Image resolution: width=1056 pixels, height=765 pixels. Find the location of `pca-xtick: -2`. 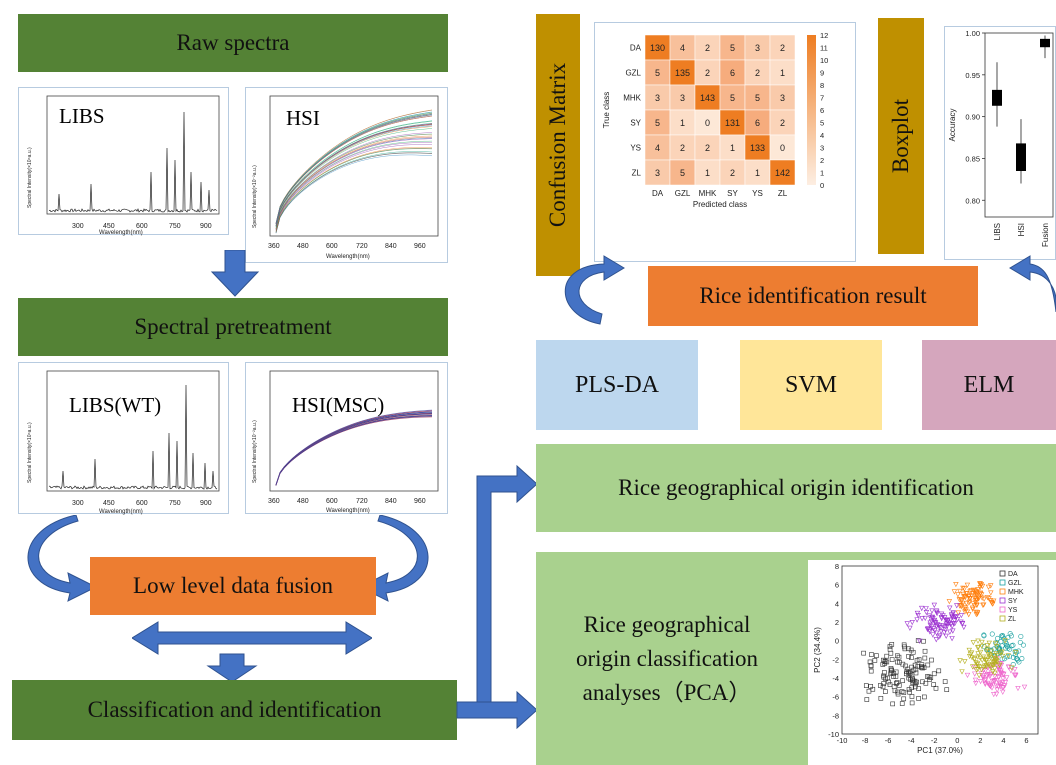

pca-xtick: -2 is located at coordinates (934, 740).